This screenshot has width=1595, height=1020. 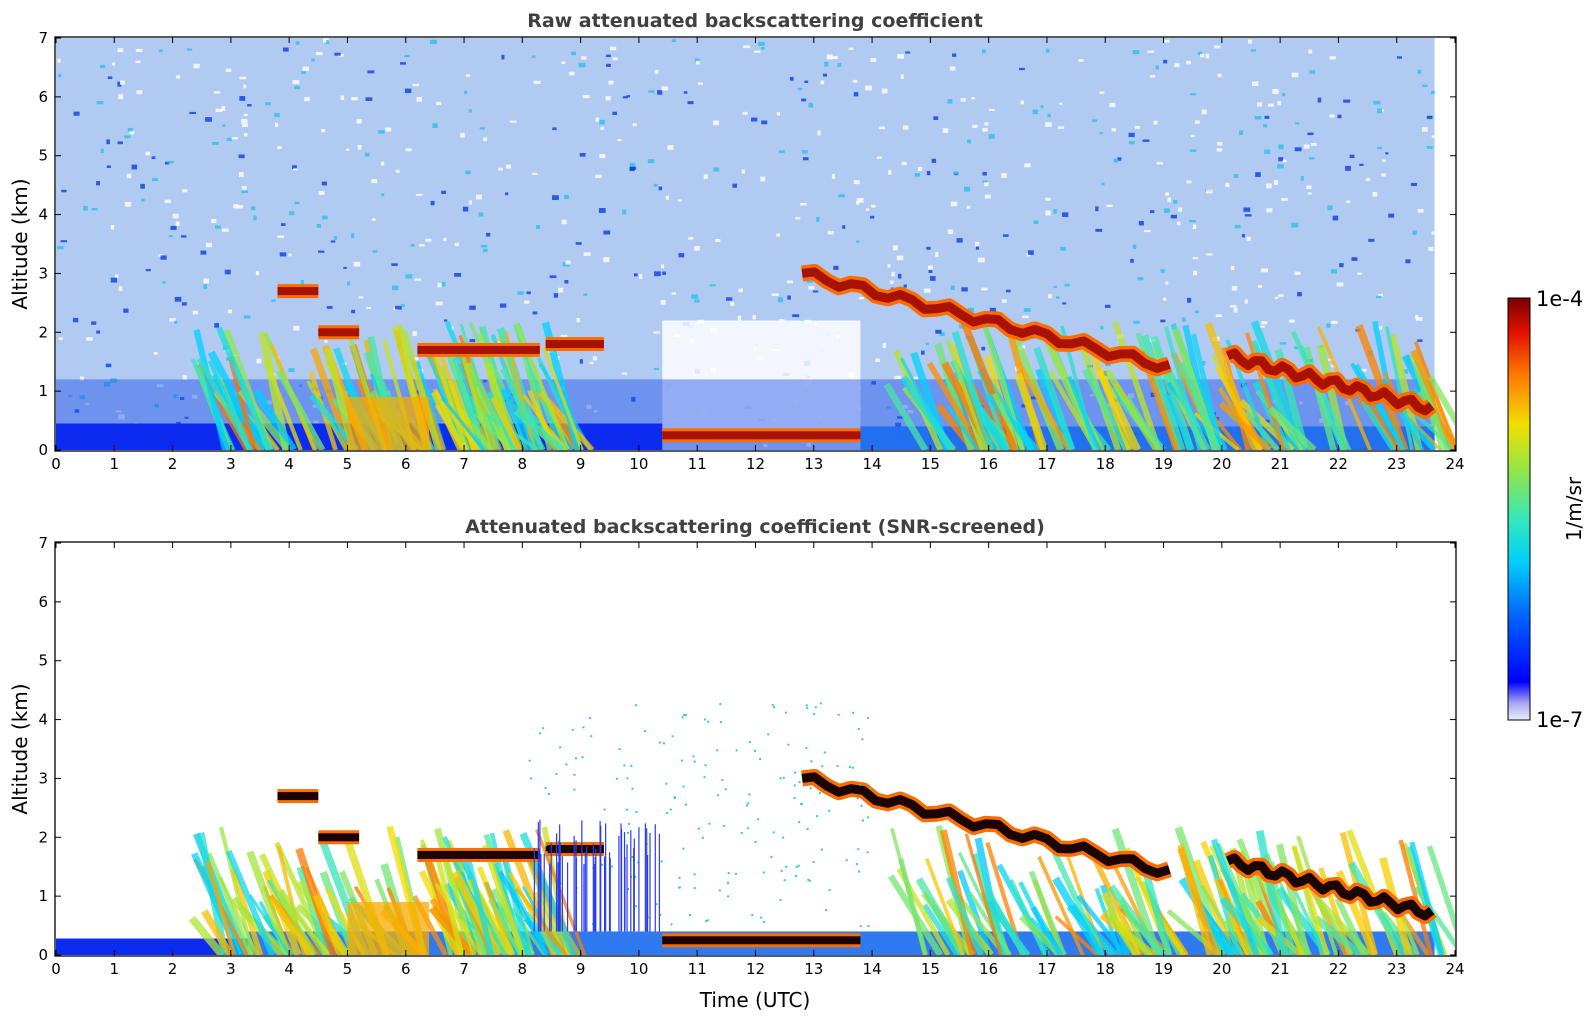 I want to click on panel1-xtick-label: 16, so click(x=988, y=464).